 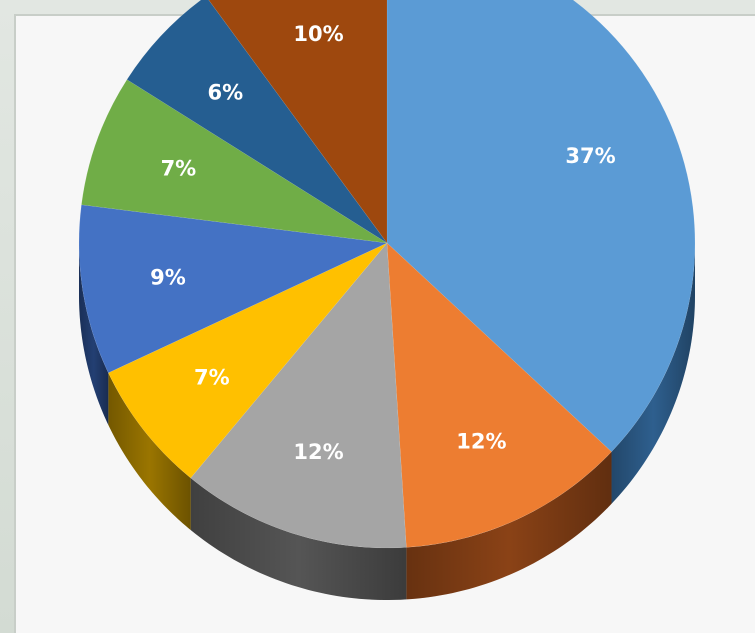 What do you see at coordinates (590, 156) in the screenshot?
I see `pie-slice-label-0: 37%` at bounding box center [590, 156].